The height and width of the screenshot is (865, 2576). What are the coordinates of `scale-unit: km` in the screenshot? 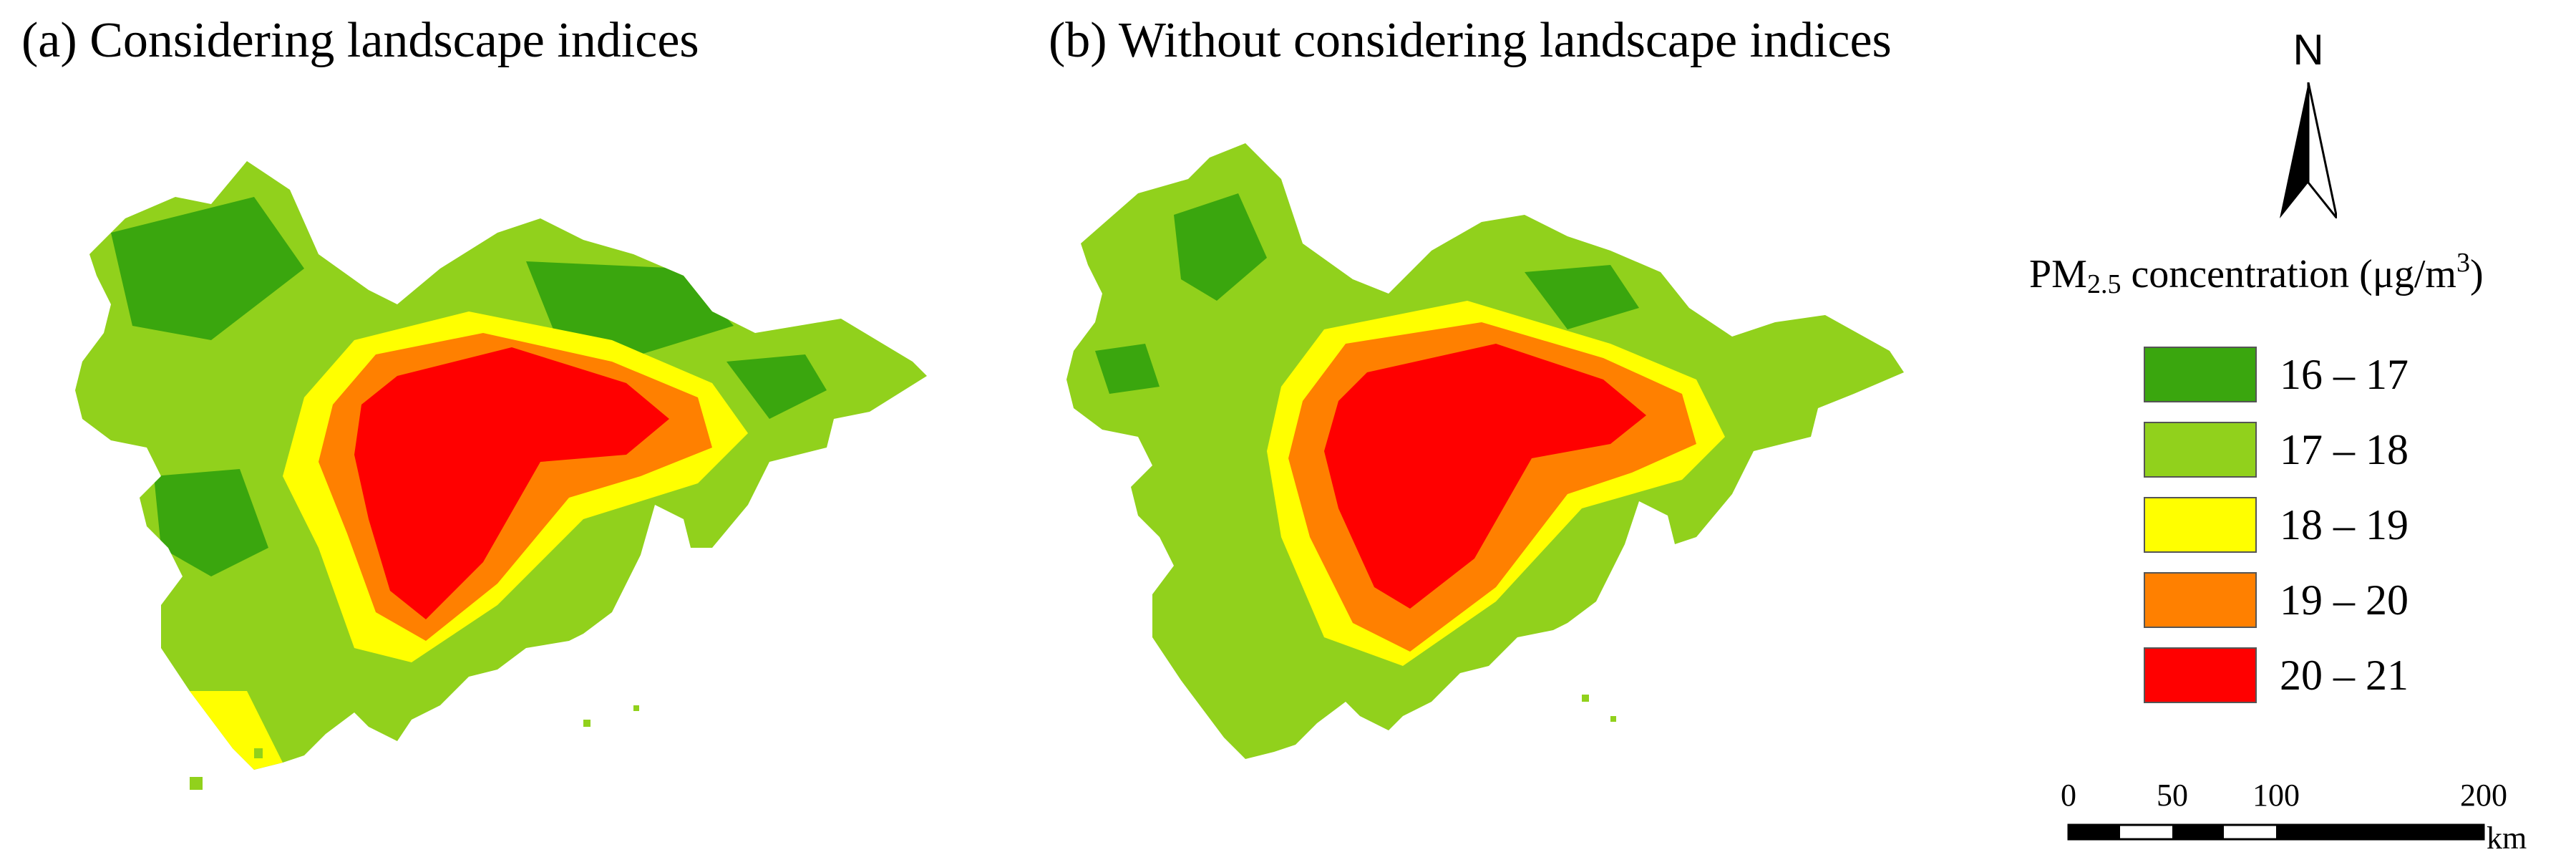 It's located at (2507, 838).